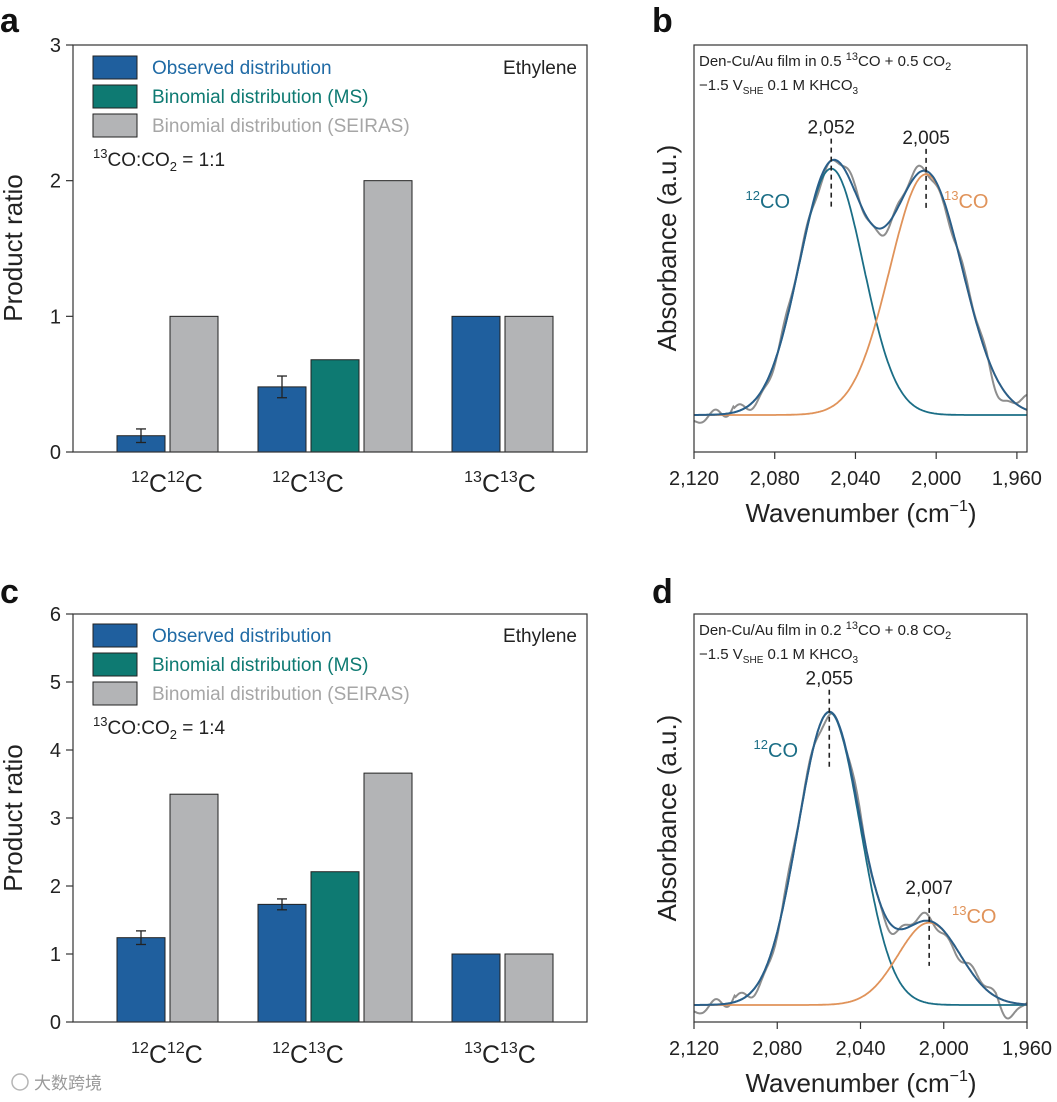  What do you see at coordinates (159, 728) in the screenshot?
I see `panel-c-ratio-label: 13CO:CO2 = 1:4` at bounding box center [159, 728].